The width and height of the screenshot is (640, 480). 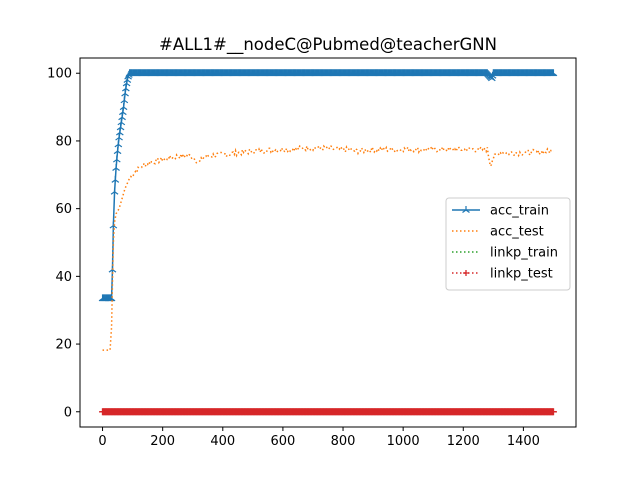 What do you see at coordinates (521, 274) in the screenshot?
I see `legend-label: linkp_test` at bounding box center [521, 274].